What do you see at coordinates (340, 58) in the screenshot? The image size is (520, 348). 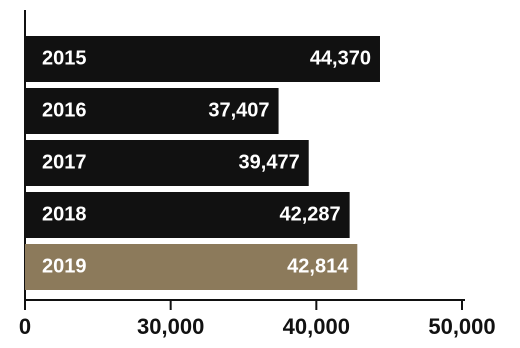 I see `value-label: 44,370` at bounding box center [340, 58].